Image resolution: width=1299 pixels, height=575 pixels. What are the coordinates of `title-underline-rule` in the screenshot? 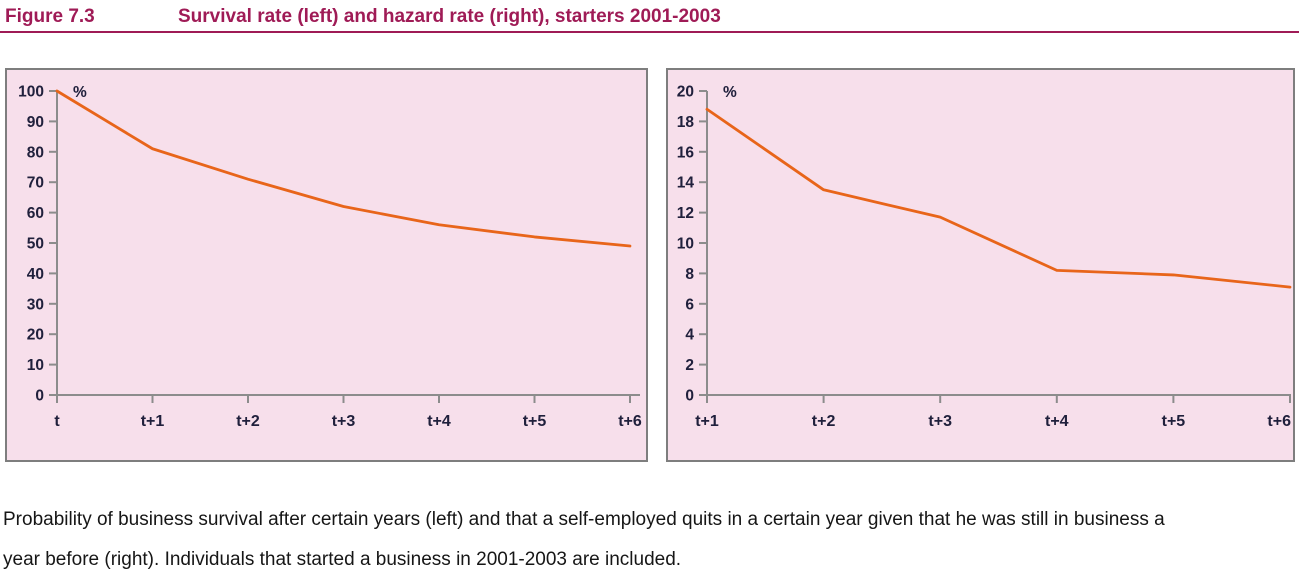 It's located at (649, 32).